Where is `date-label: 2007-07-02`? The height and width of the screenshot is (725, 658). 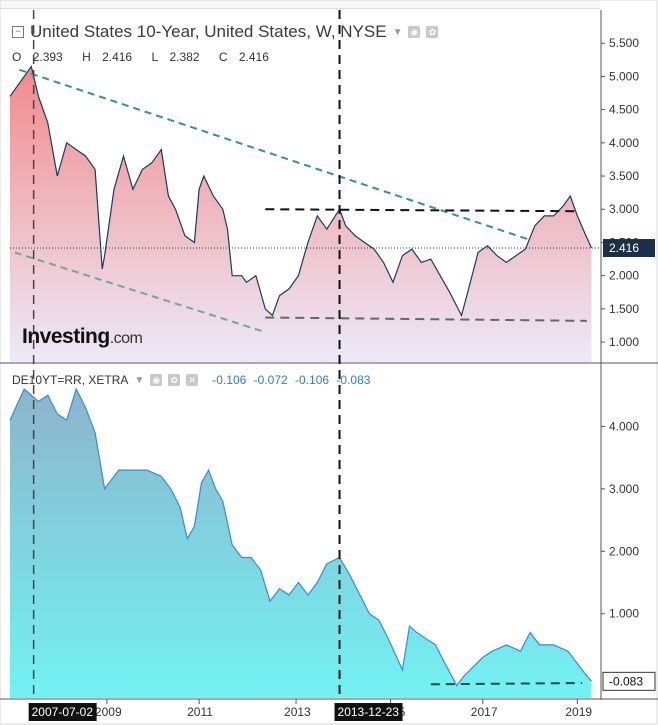
date-label: 2007-07-02 is located at coordinates (63, 712).